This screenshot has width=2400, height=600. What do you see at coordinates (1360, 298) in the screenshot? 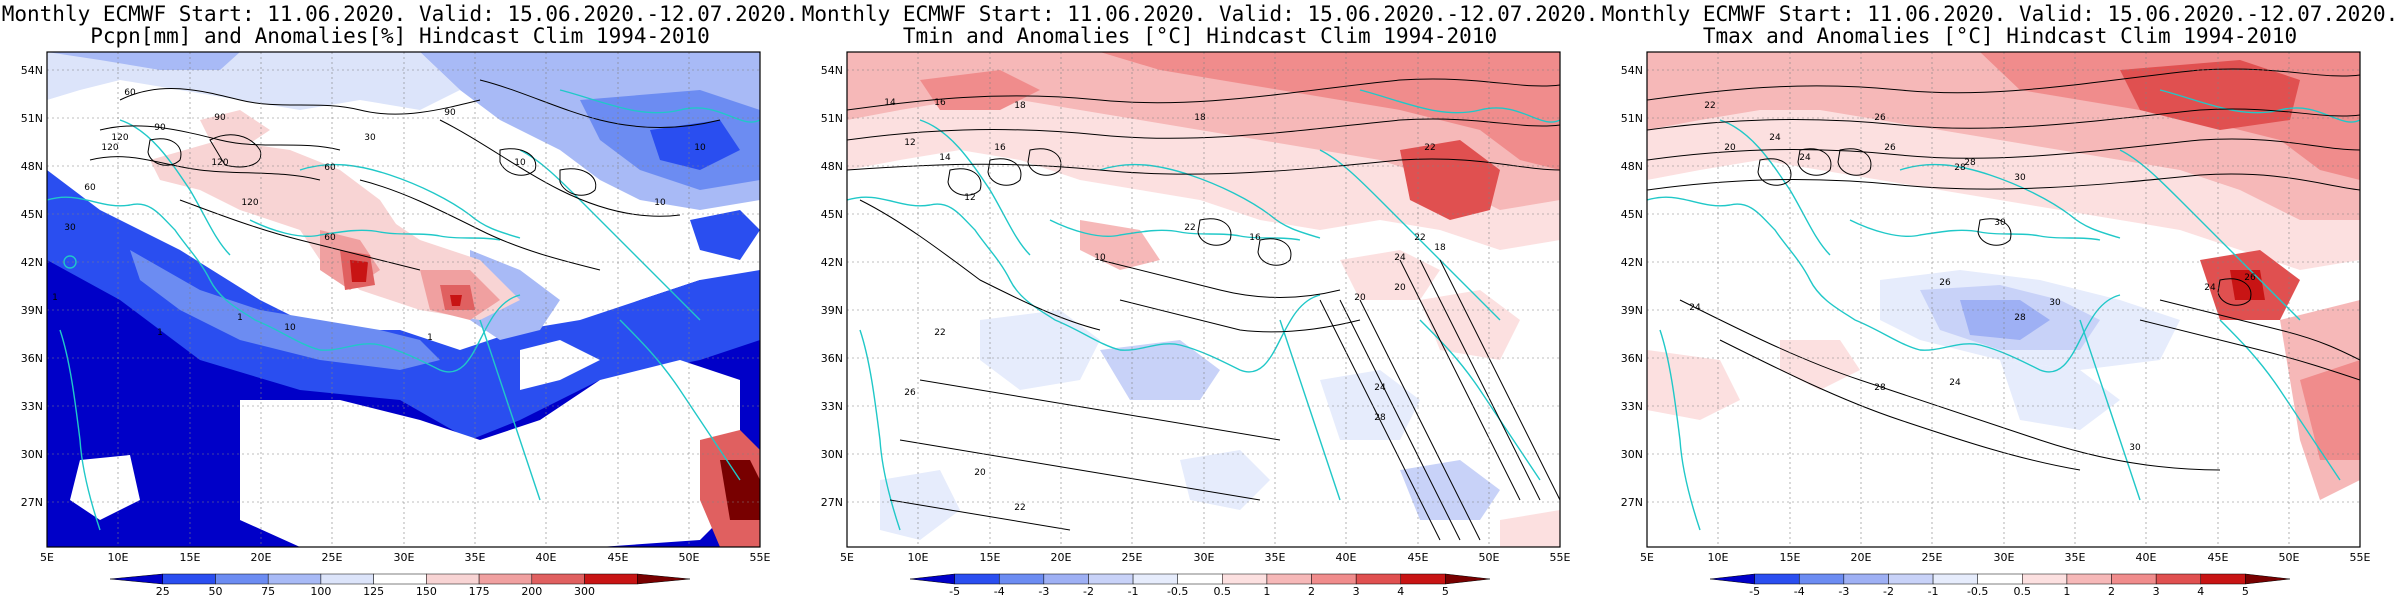
I see `contour-label: 20` at bounding box center [1360, 298].